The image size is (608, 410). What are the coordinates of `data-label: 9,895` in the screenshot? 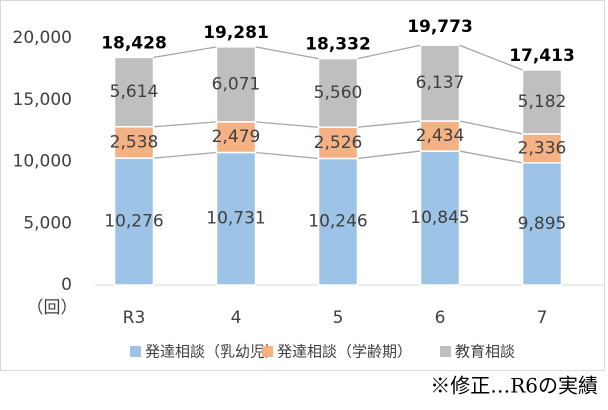 It's located at (542, 224).